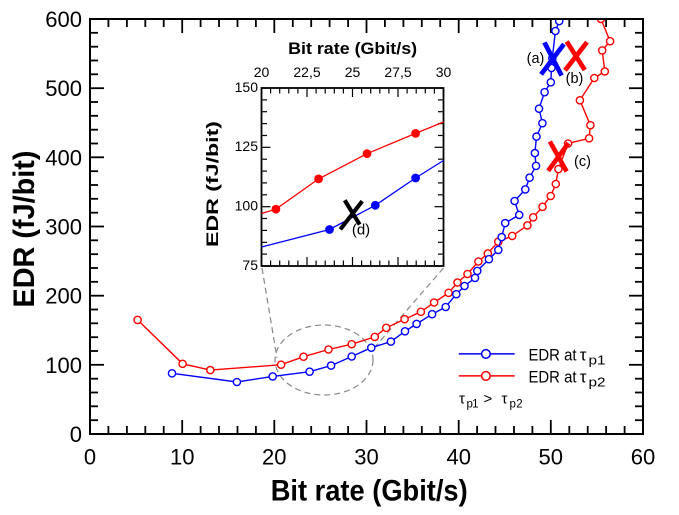  Describe the element at coordinates (63, 227) in the screenshot. I see `svg-text: 300` at that location.